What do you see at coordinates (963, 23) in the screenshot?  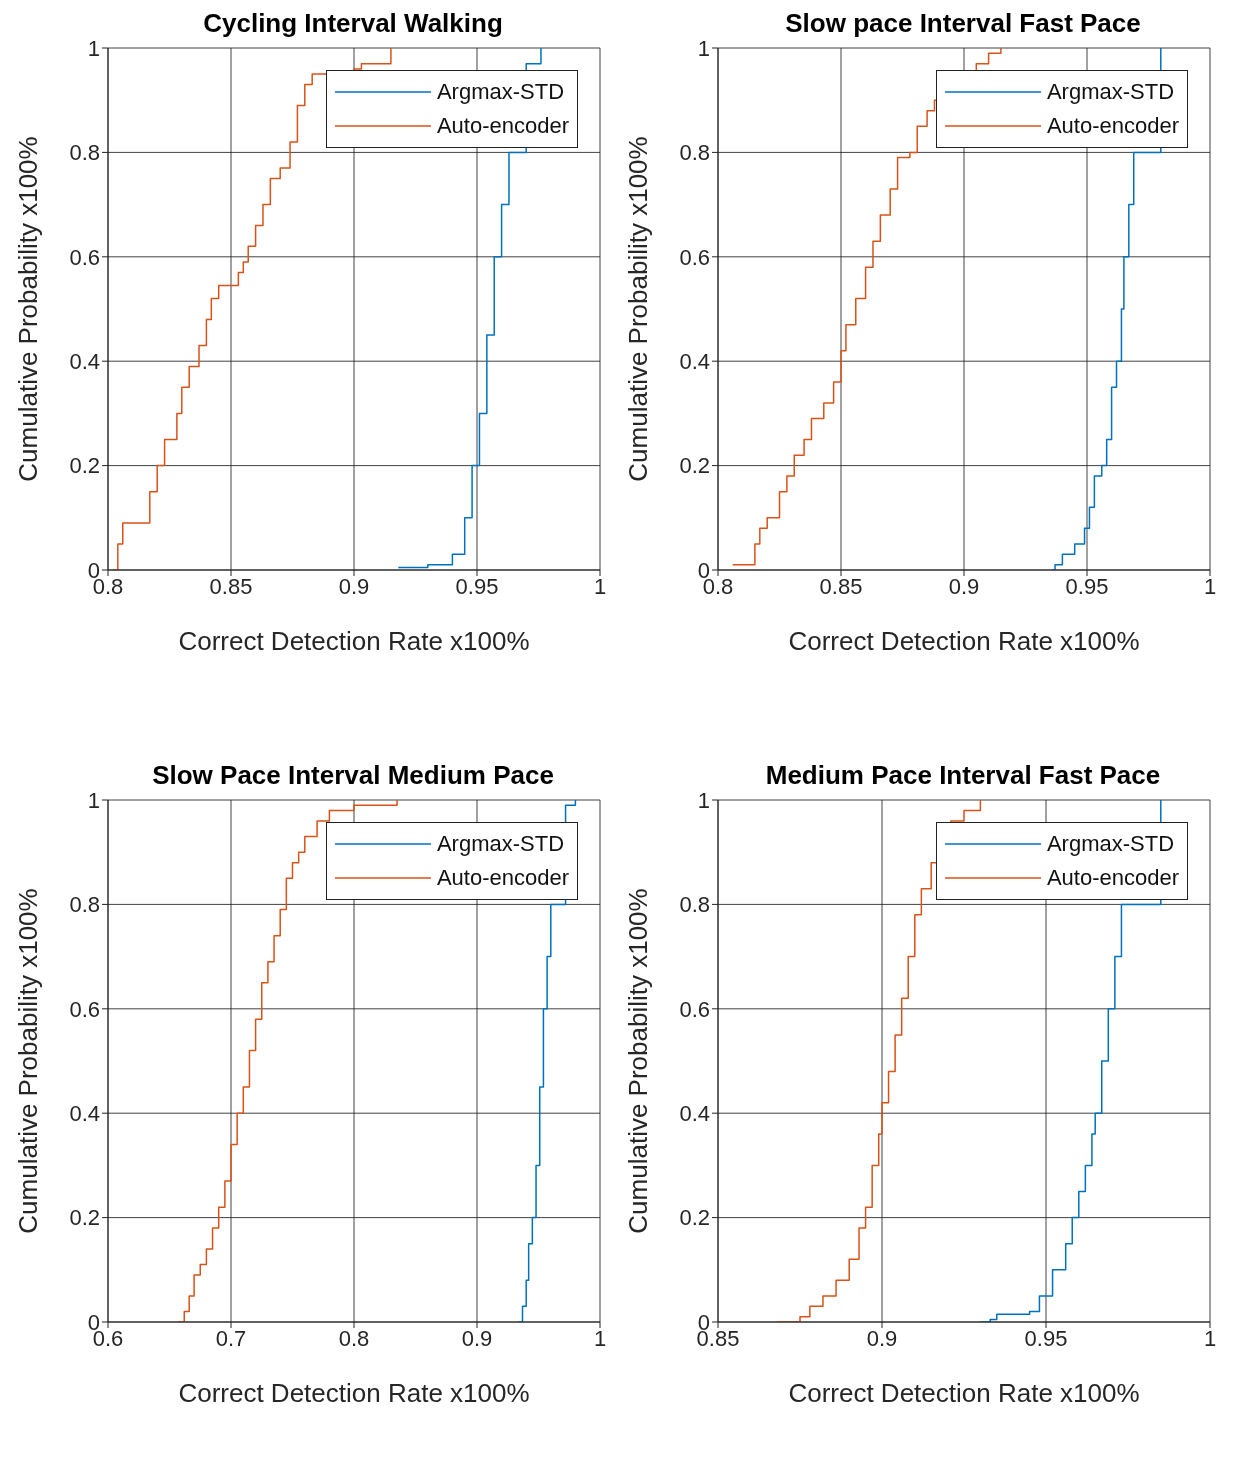 I see `chart-title: Slow pace Interval Fast Pace` at bounding box center [963, 23].